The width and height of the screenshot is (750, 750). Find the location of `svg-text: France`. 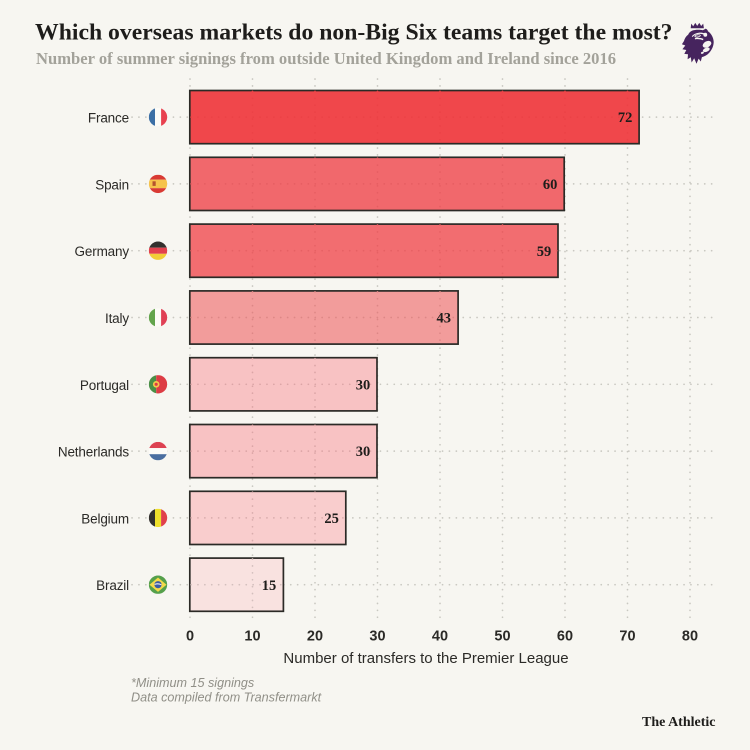

svg-text: France is located at coordinates (108, 118).